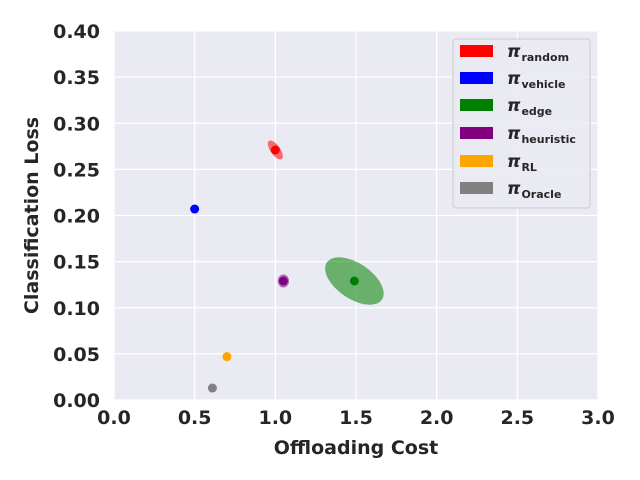 The width and height of the screenshot is (640, 480). I want to click on legend: πrandom πvehicle πedge πheuristic πRL πOracle, so click(521, 123).